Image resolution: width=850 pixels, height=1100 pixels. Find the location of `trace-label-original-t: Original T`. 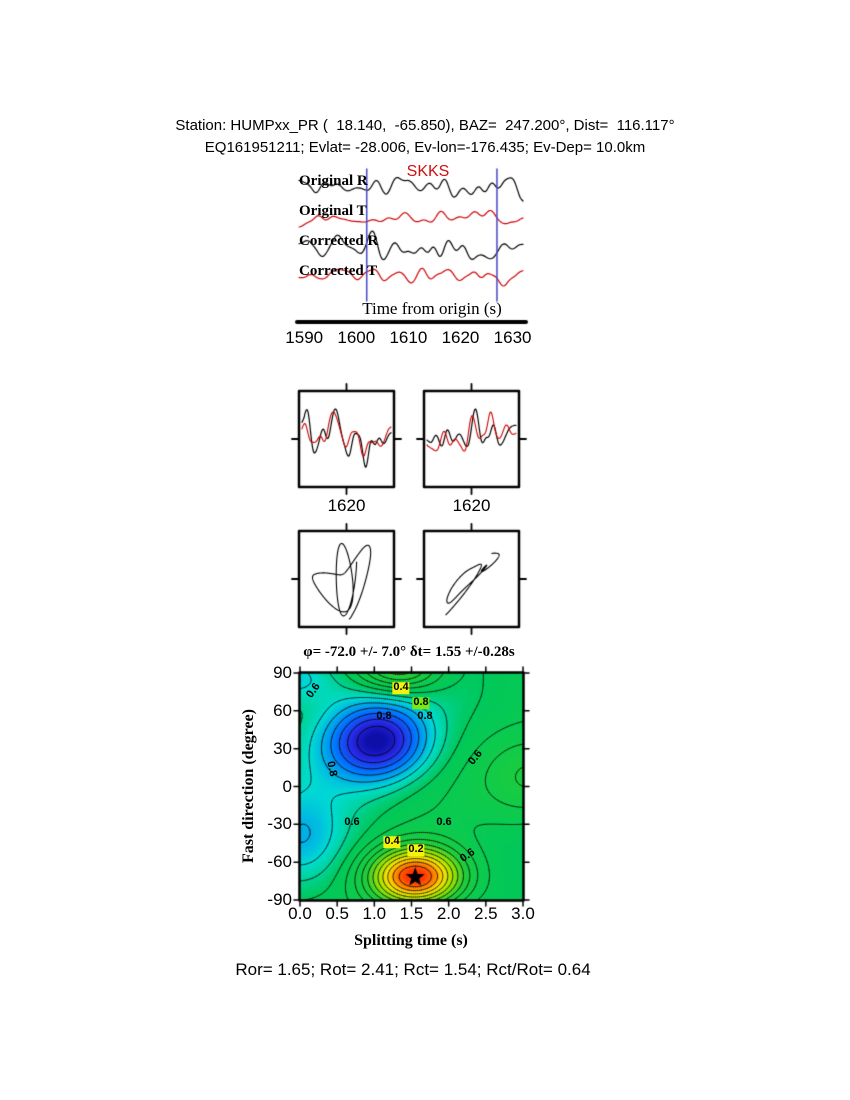

trace-label-original-t: Original T is located at coordinates (333, 211).